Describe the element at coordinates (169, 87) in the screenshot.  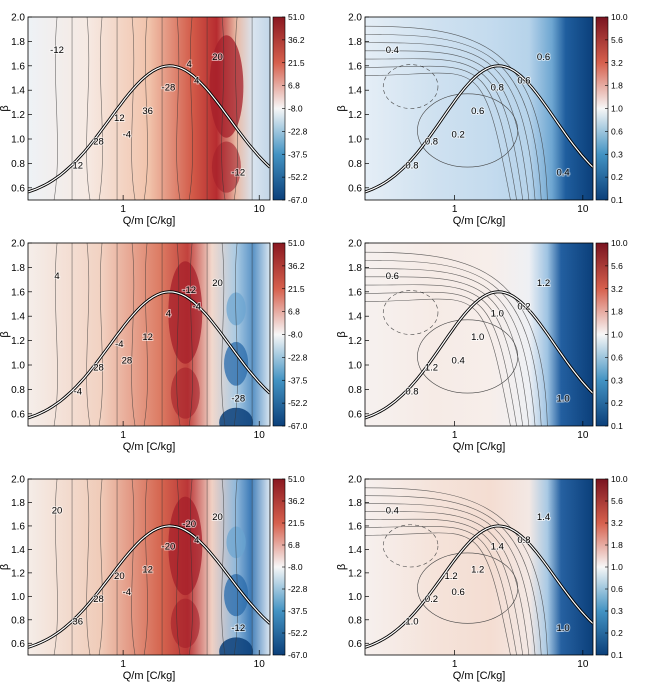
I see `contour-label: -28` at that location.